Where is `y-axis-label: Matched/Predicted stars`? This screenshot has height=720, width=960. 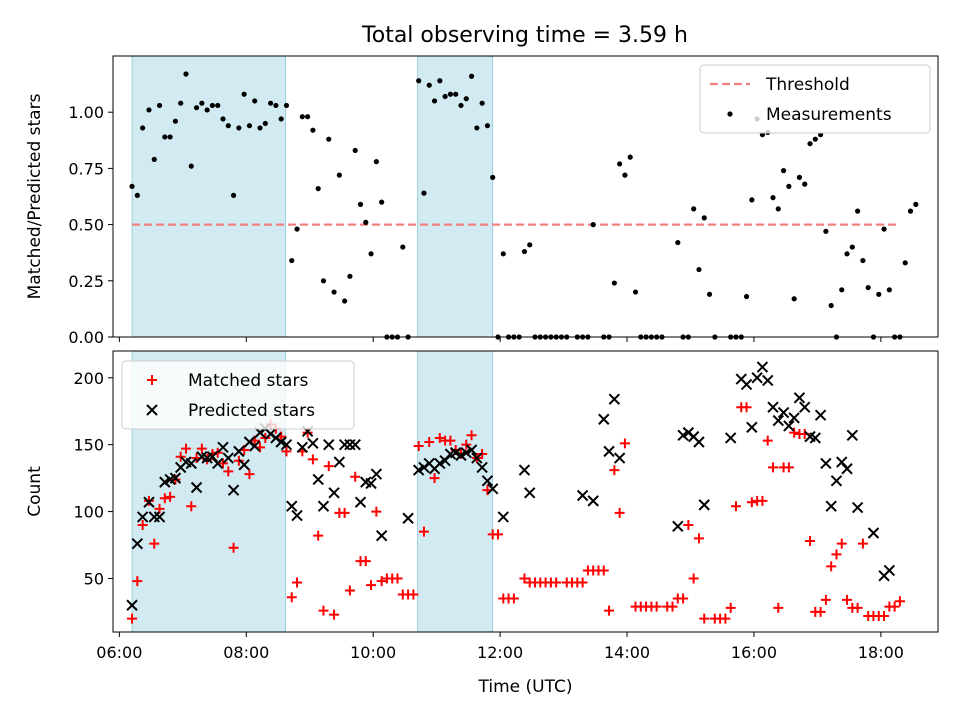 y-axis-label: Matched/Predicted stars is located at coordinates (35, 196).